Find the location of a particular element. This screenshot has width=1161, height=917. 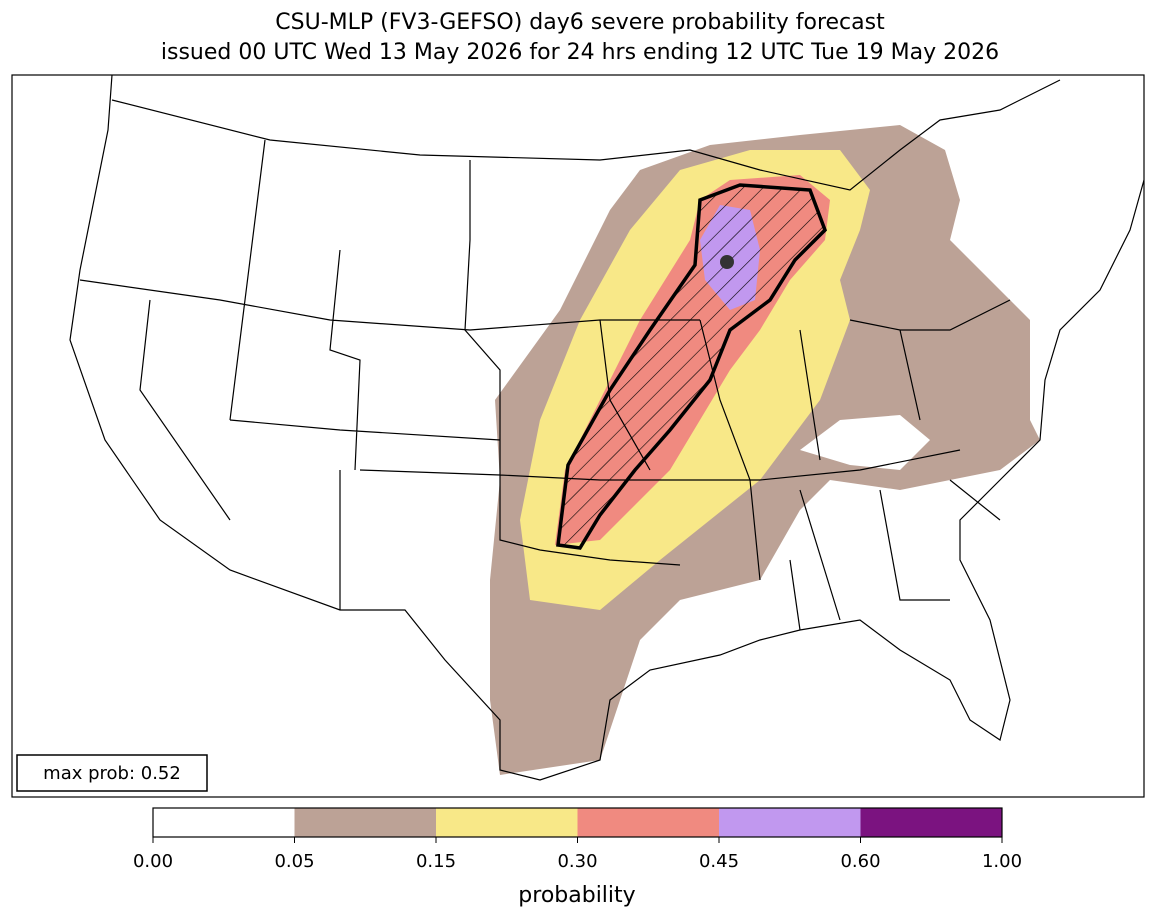

tick-label: 0.00 is located at coordinates (153, 861).